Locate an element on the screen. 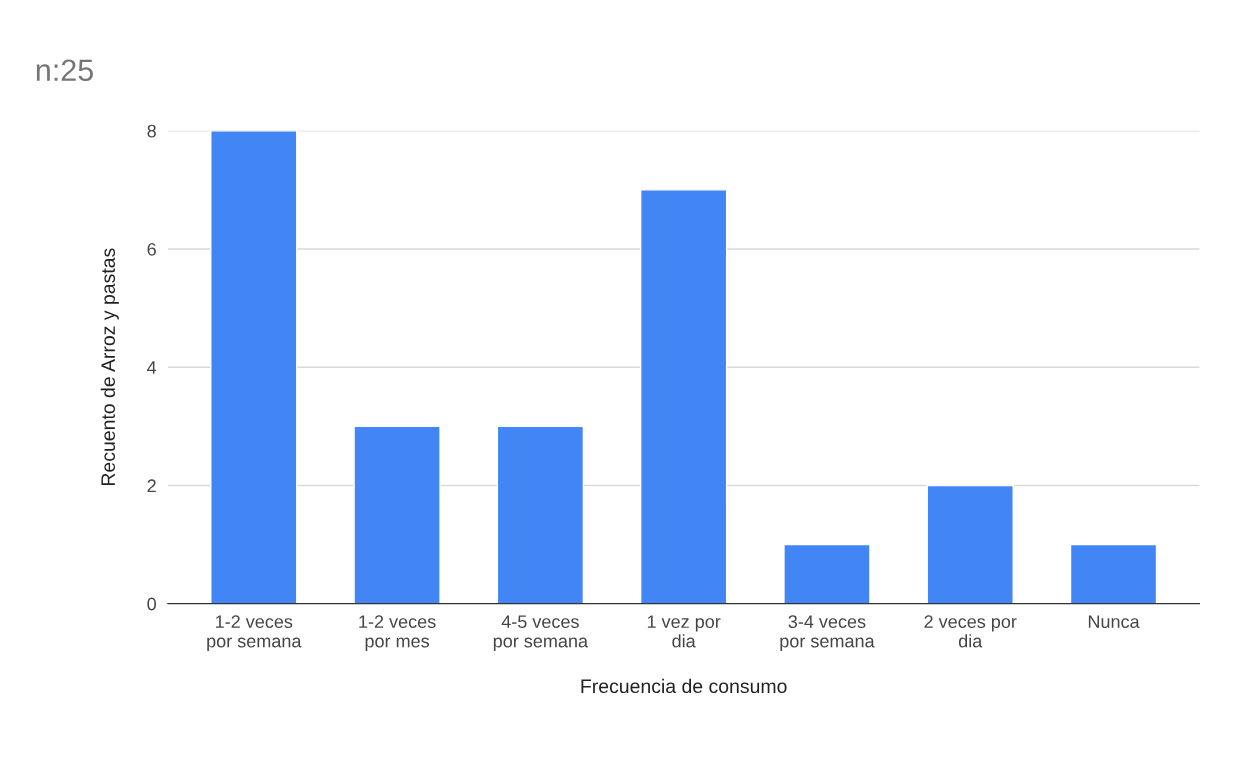 The width and height of the screenshot is (1243, 769). y-tick-label: 2 is located at coordinates (151, 485).